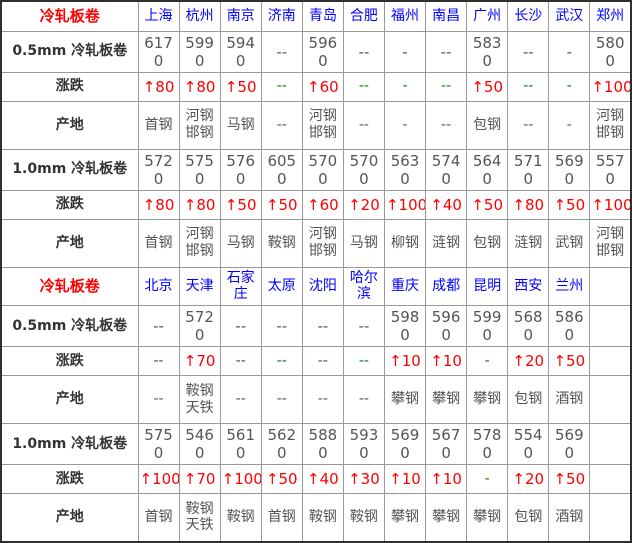 This screenshot has height=543, width=632. I want to click on city-link: 南京, so click(240, 16).